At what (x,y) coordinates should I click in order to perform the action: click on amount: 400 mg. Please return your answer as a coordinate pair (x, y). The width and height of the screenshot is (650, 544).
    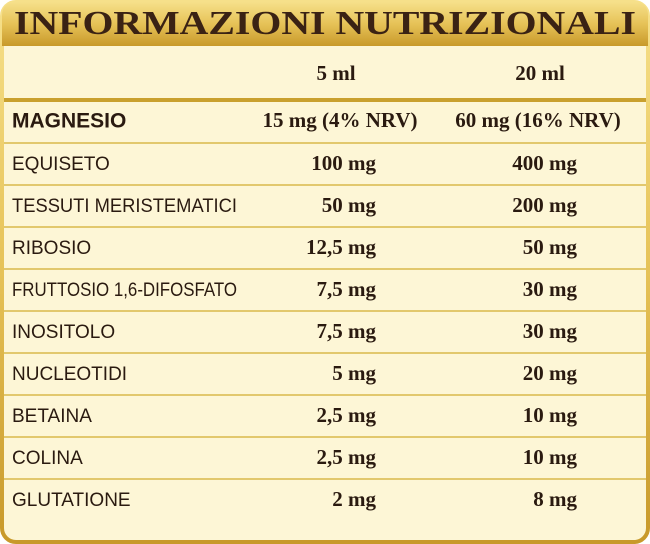
    Looking at the image, I should click on (544, 163).